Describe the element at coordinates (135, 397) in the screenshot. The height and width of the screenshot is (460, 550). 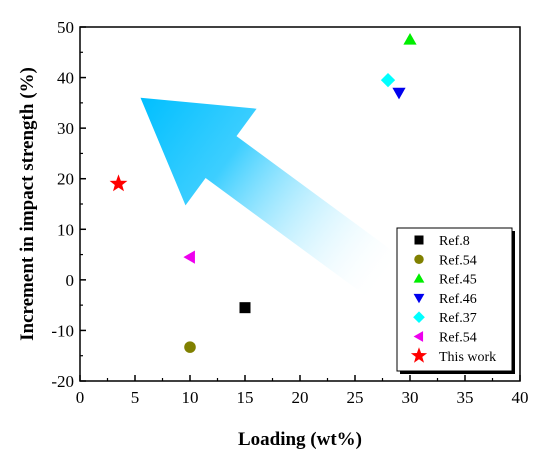
I see `x-tick-label: 5` at that location.